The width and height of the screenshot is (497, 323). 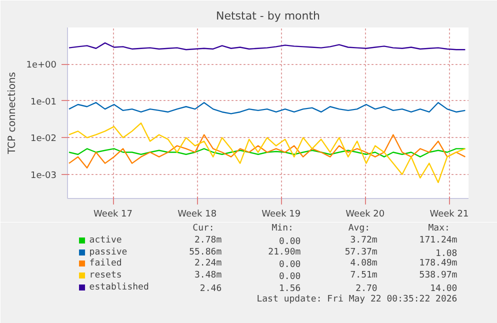 I want to click on text: 2.46, so click(x=211, y=289).